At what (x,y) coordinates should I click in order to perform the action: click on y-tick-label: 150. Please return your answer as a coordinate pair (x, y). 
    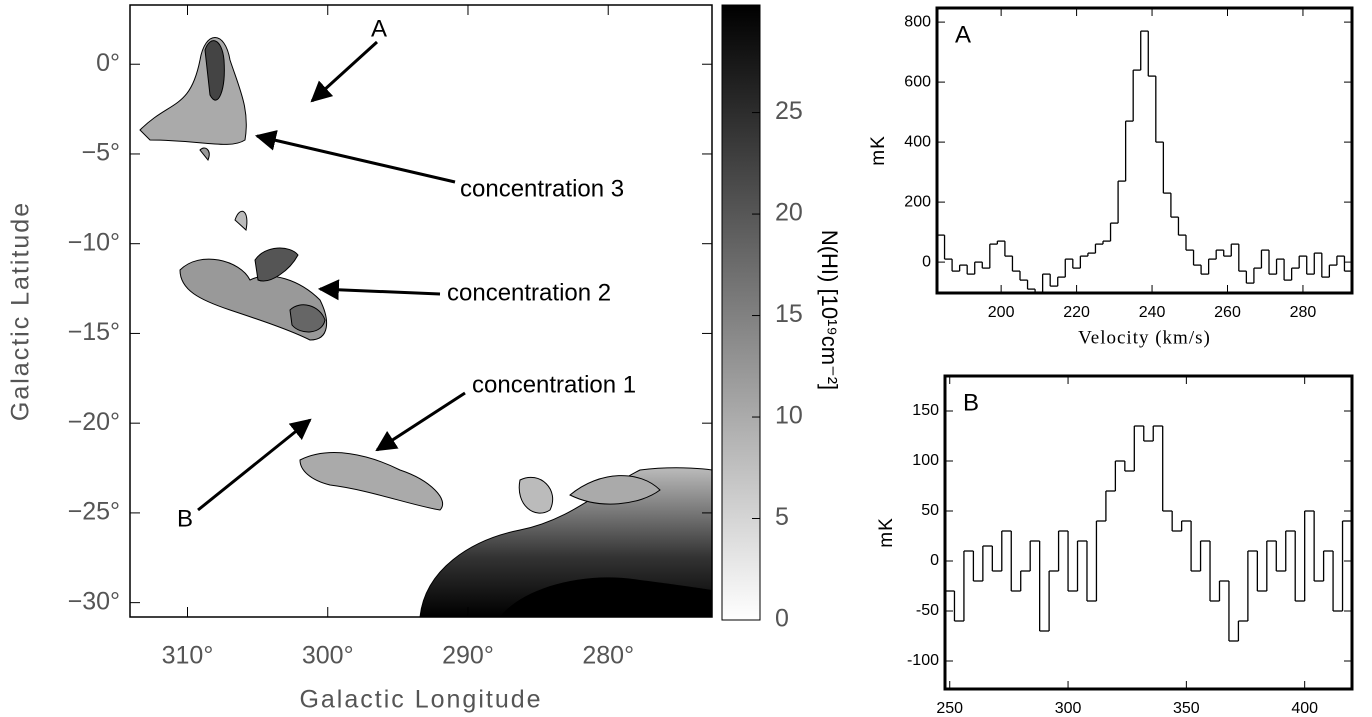
    Looking at the image, I should click on (925, 410).